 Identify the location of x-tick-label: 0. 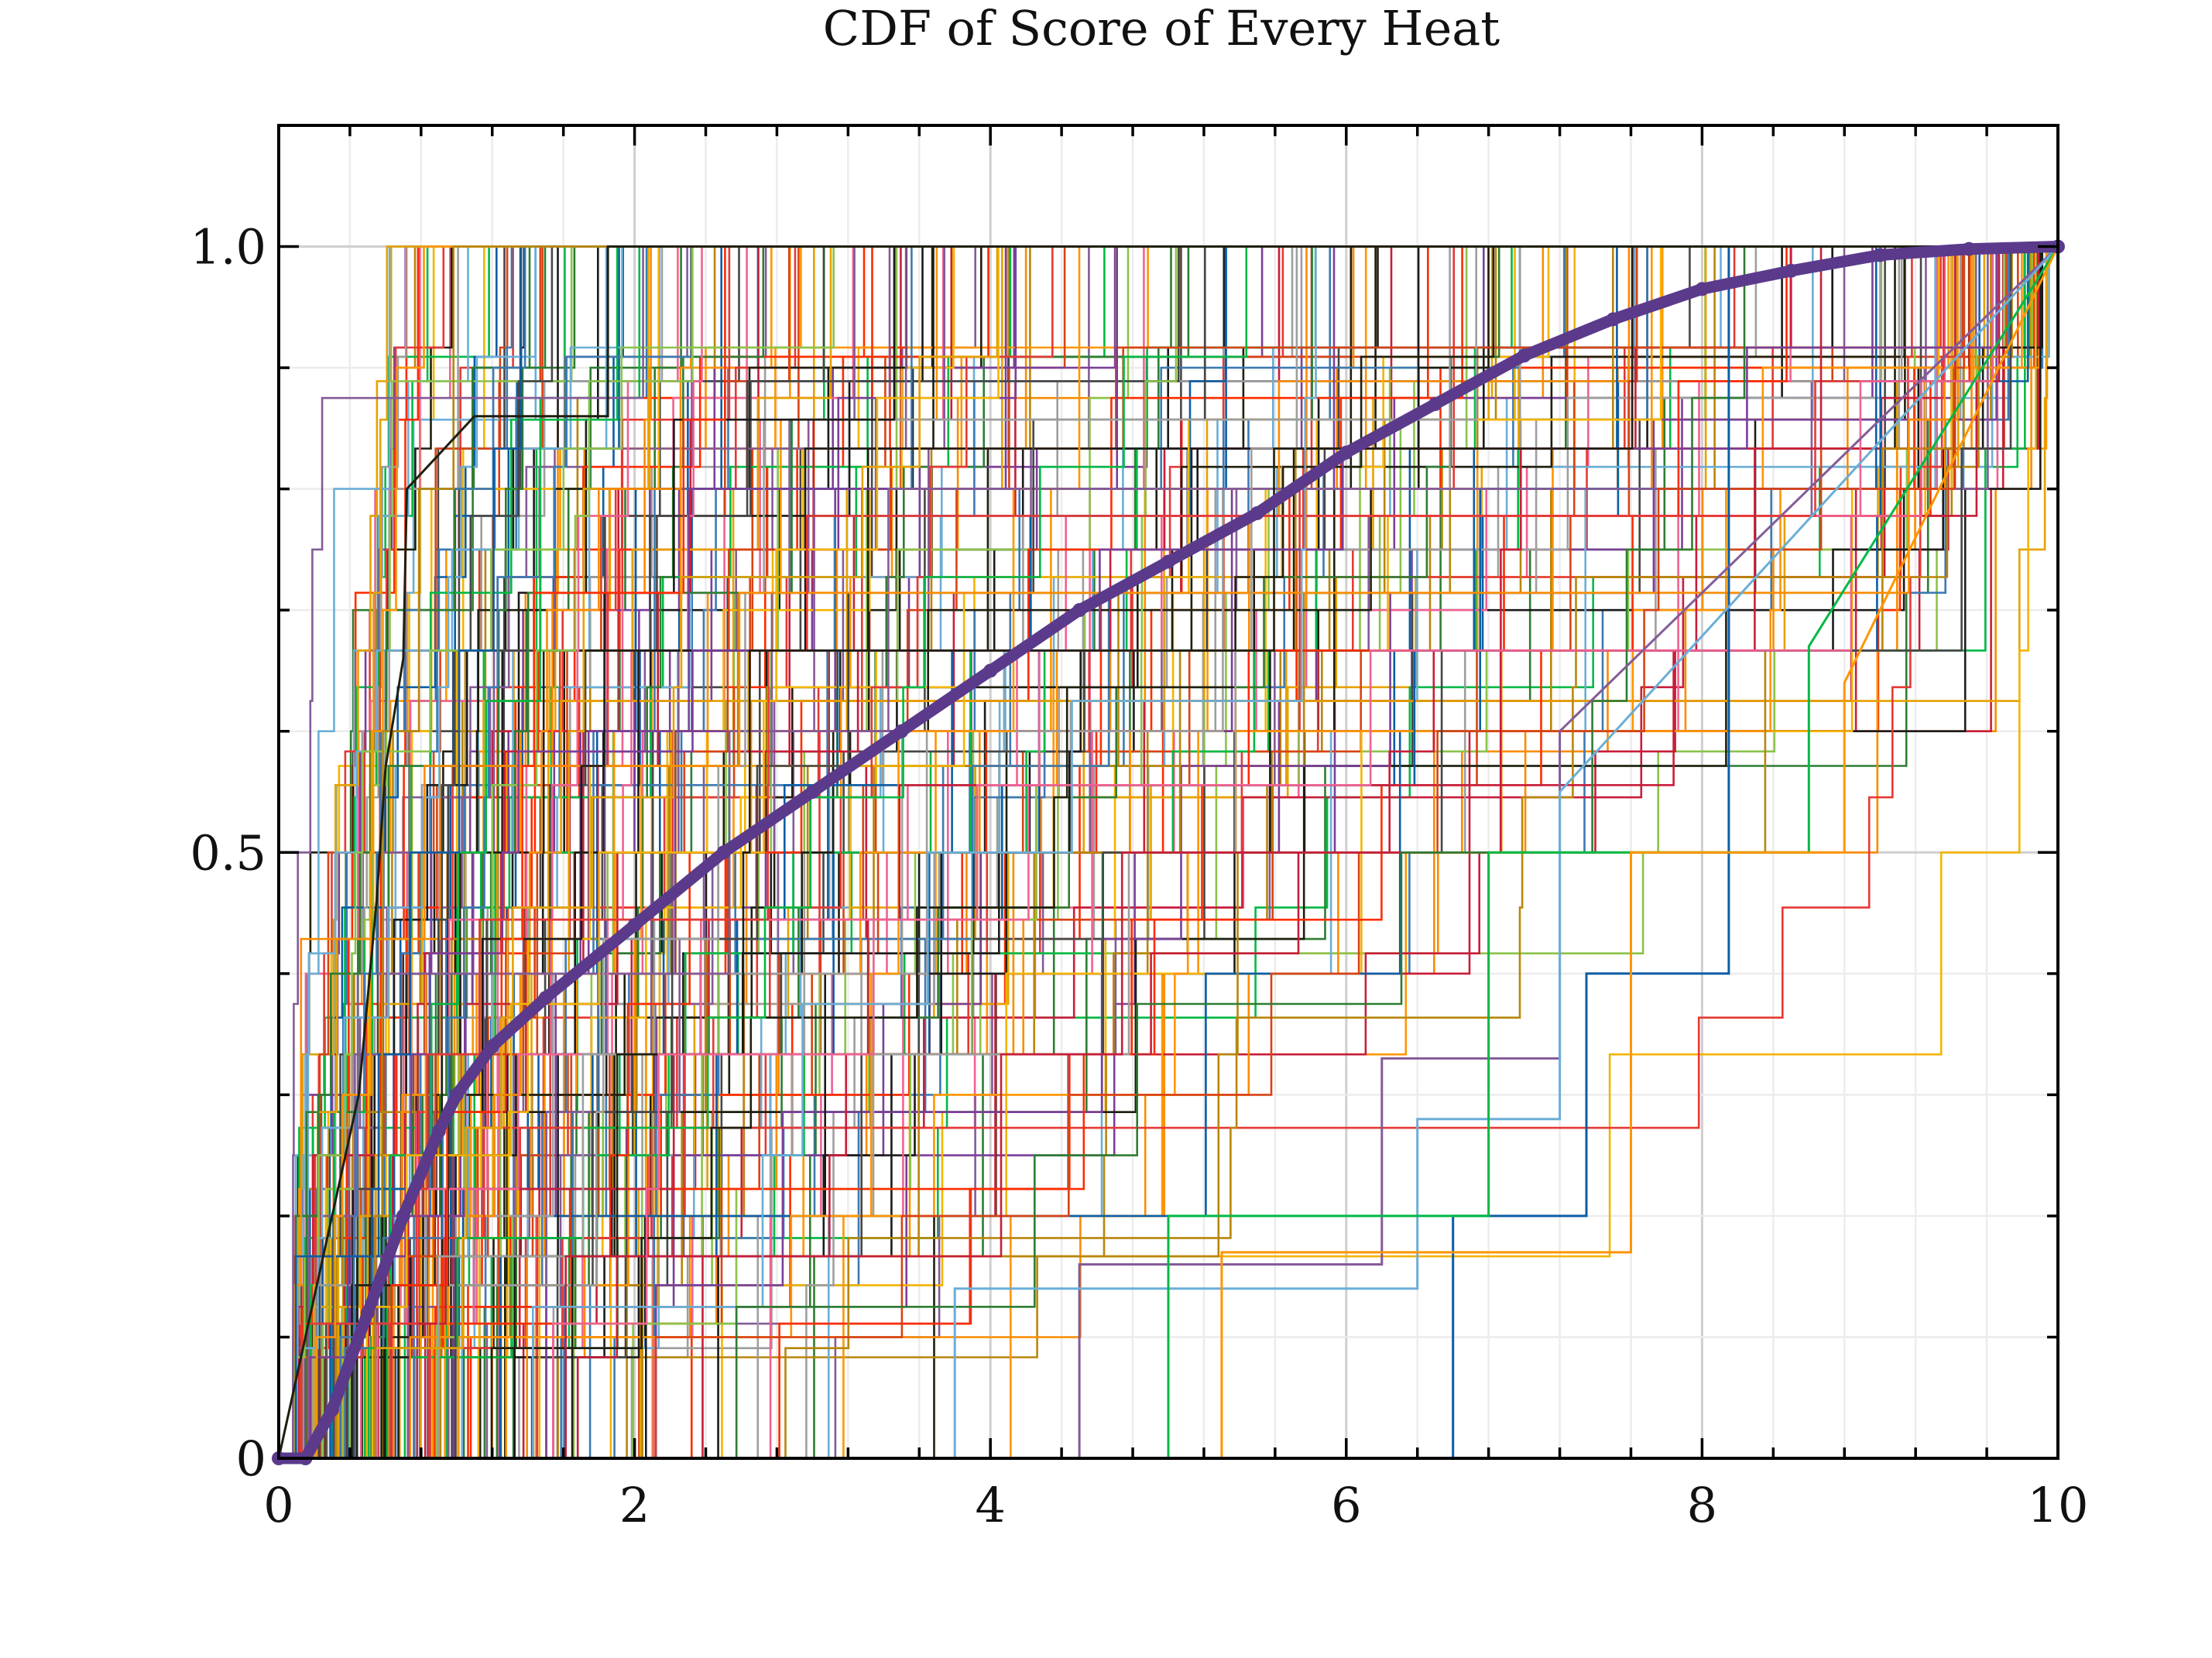
(278, 1505).